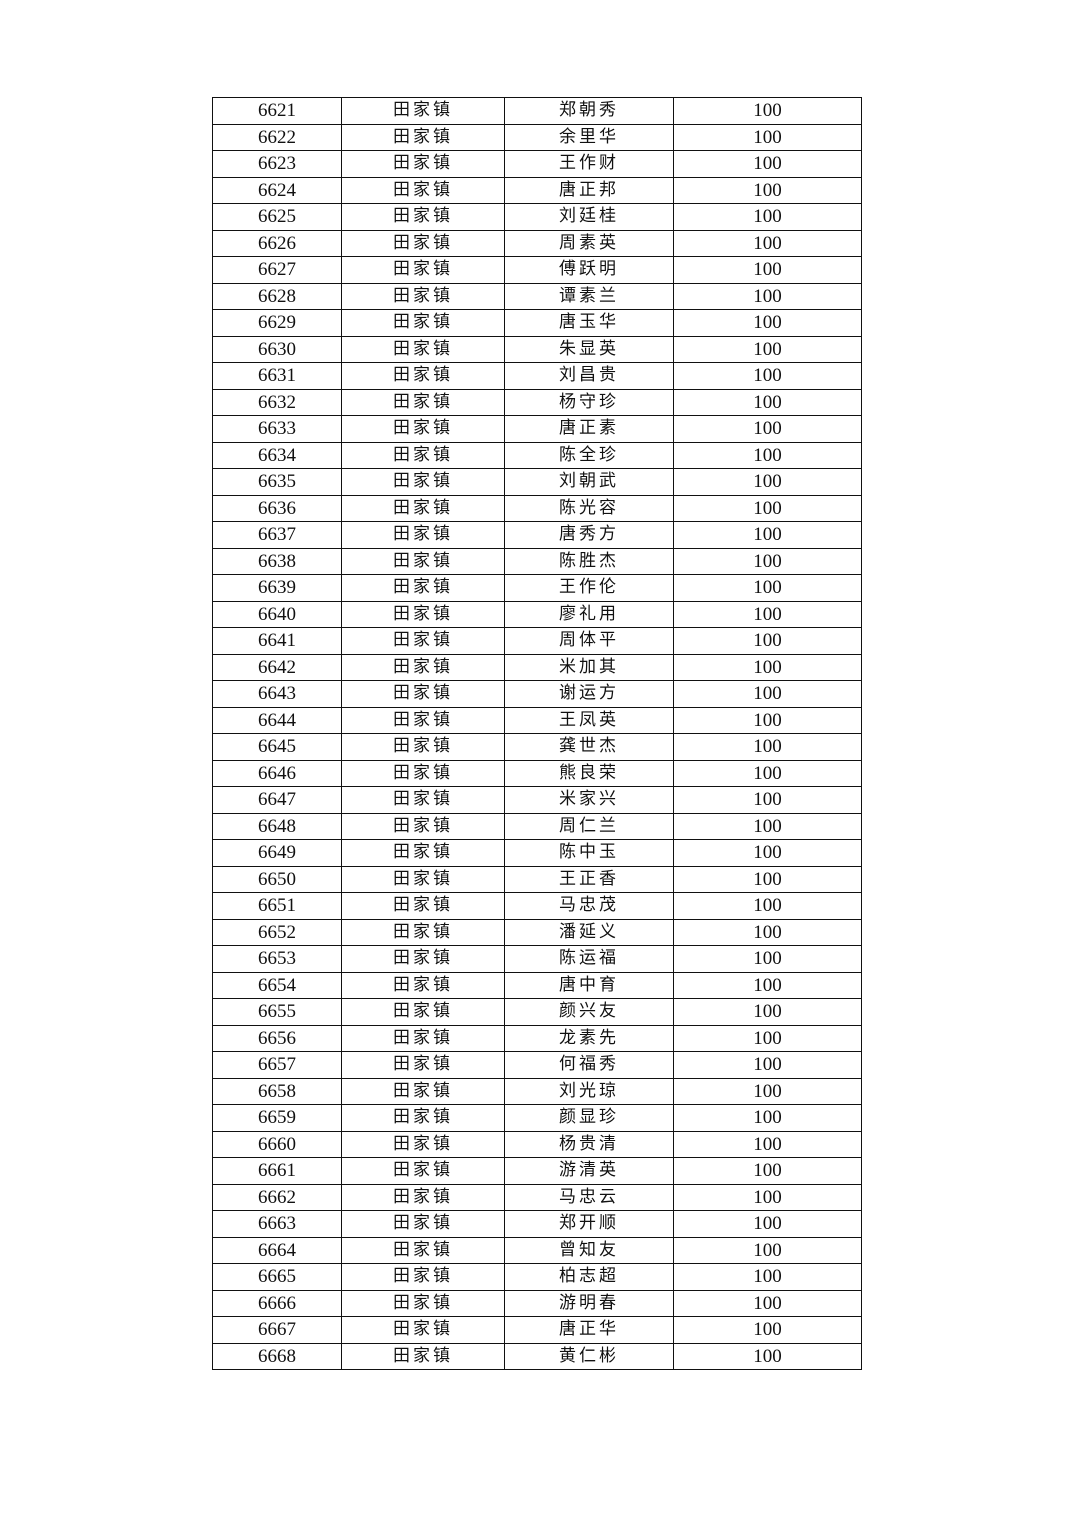 The image size is (1075, 1519). Describe the element at coordinates (589, 296) in the screenshot. I see `name-cell: 谭素兰` at that location.